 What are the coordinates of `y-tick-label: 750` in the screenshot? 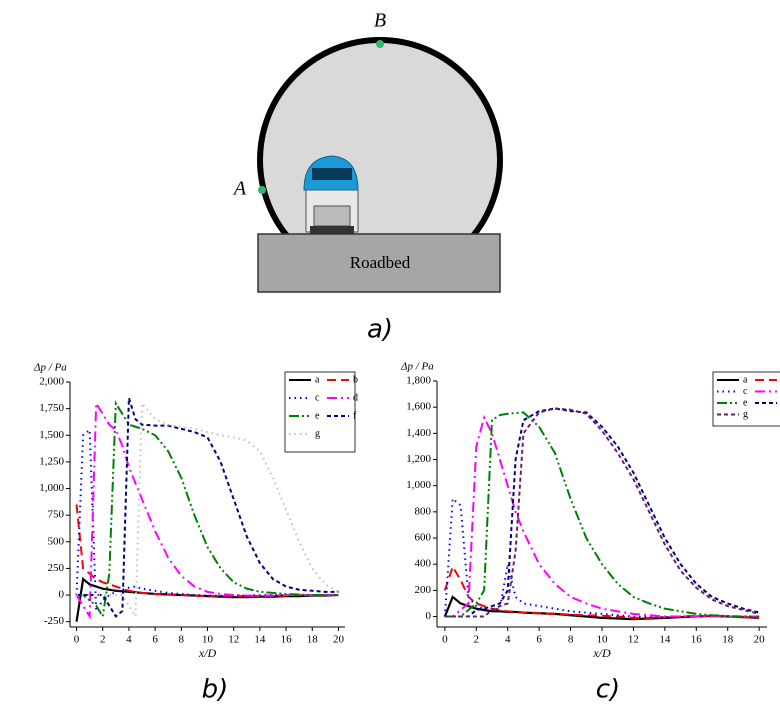 It's located at (56, 515).